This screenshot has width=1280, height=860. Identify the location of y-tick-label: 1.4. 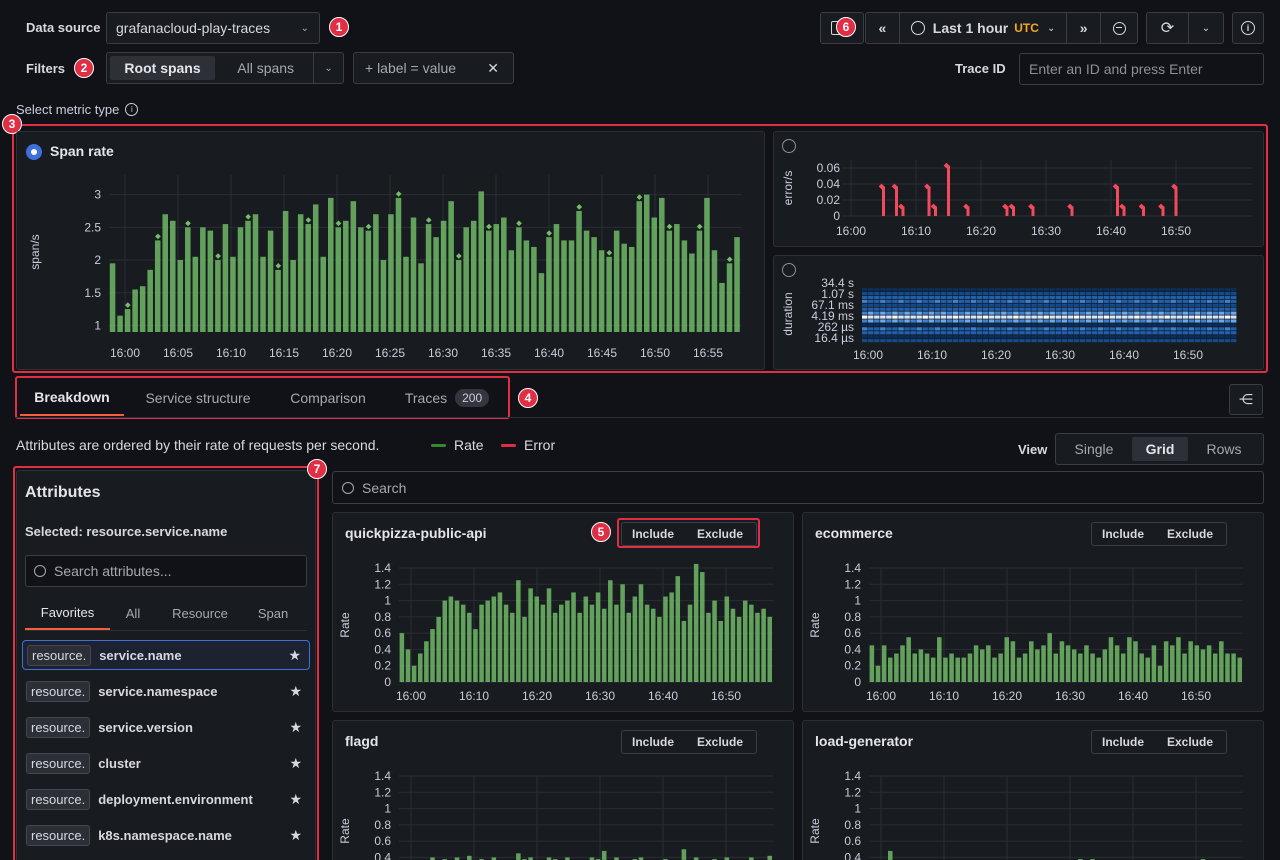
(382, 568).